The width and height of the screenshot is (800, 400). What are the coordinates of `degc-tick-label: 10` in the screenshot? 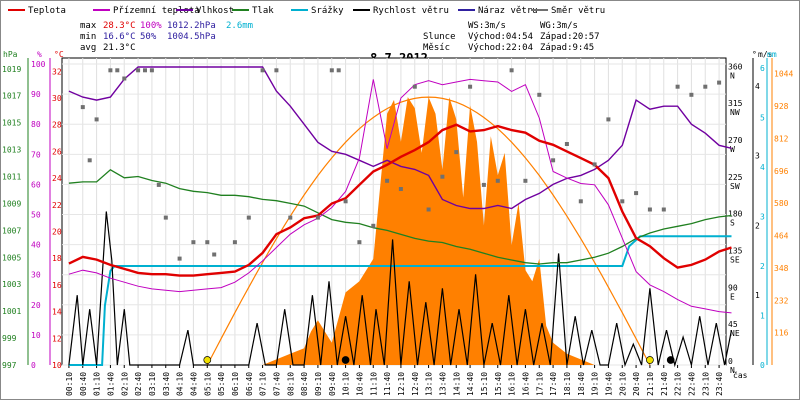 It's located at (57, 365).